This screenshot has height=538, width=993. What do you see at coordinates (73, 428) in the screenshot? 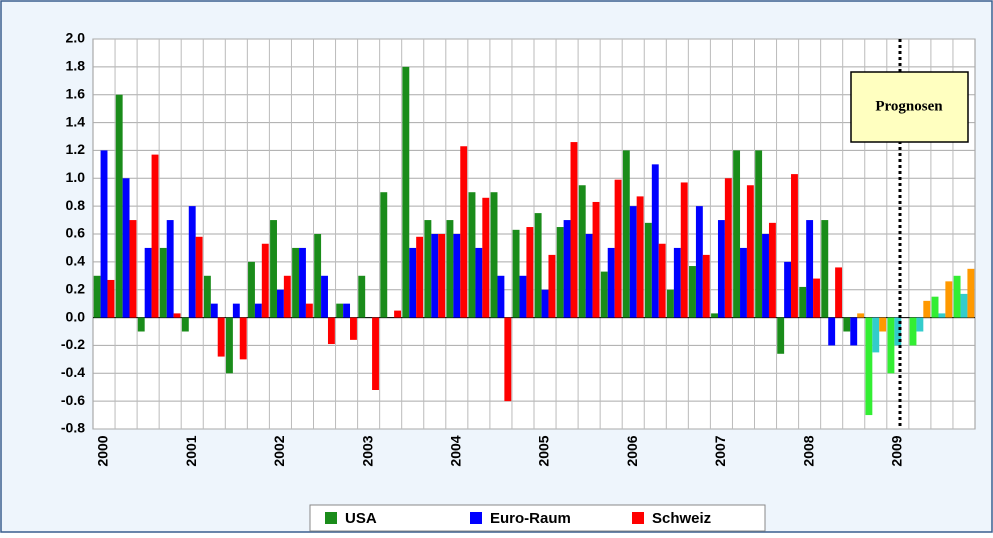
I see `y-tick-label: -0.8` at bounding box center [73, 428].